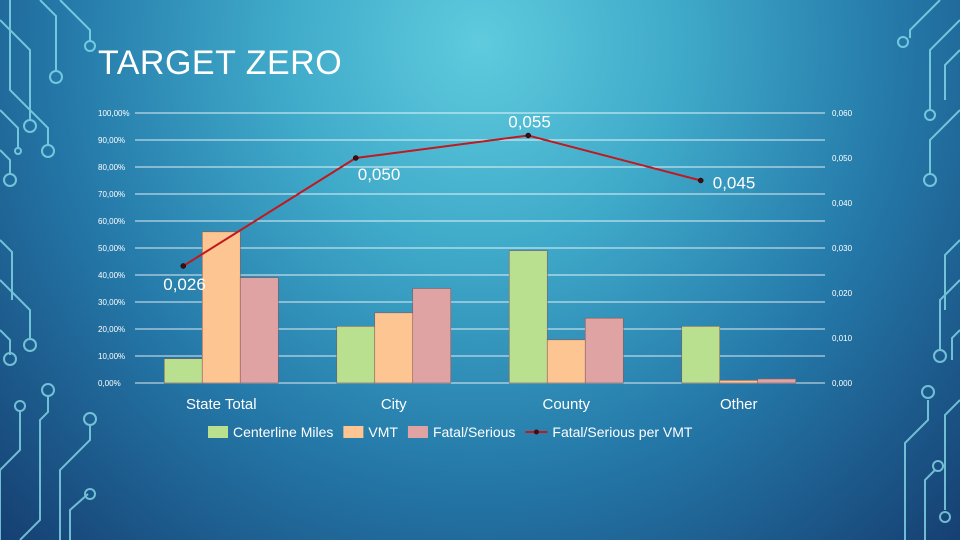 The image size is (960, 540). I want to click on right-axis-tick-label: 0,030, so click(842, 248).